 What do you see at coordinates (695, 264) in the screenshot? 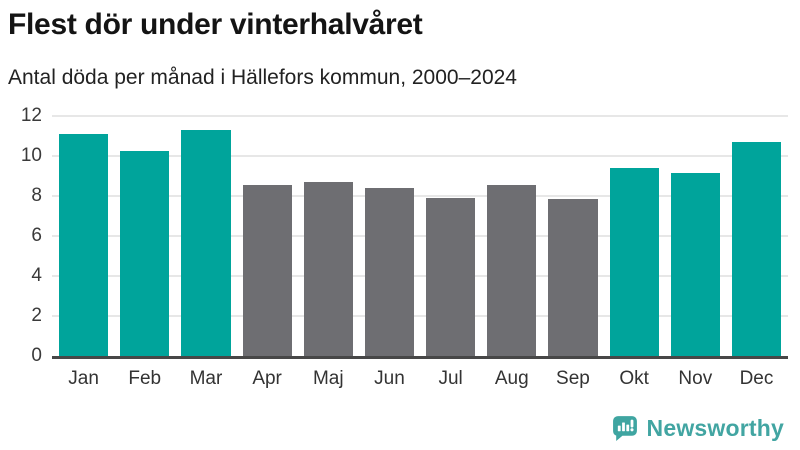
I see `bar-nov` at bounding box center [695, 264].